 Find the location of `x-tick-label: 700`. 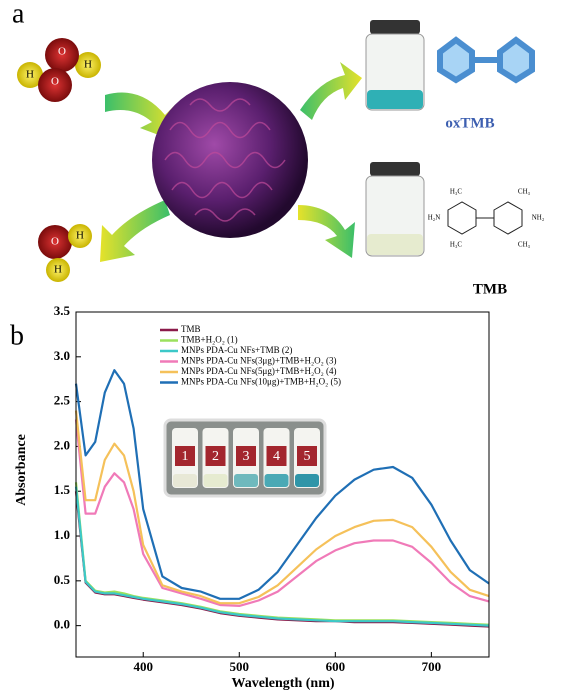

x-tick-label: 700 is located at coordinates (432, 666).